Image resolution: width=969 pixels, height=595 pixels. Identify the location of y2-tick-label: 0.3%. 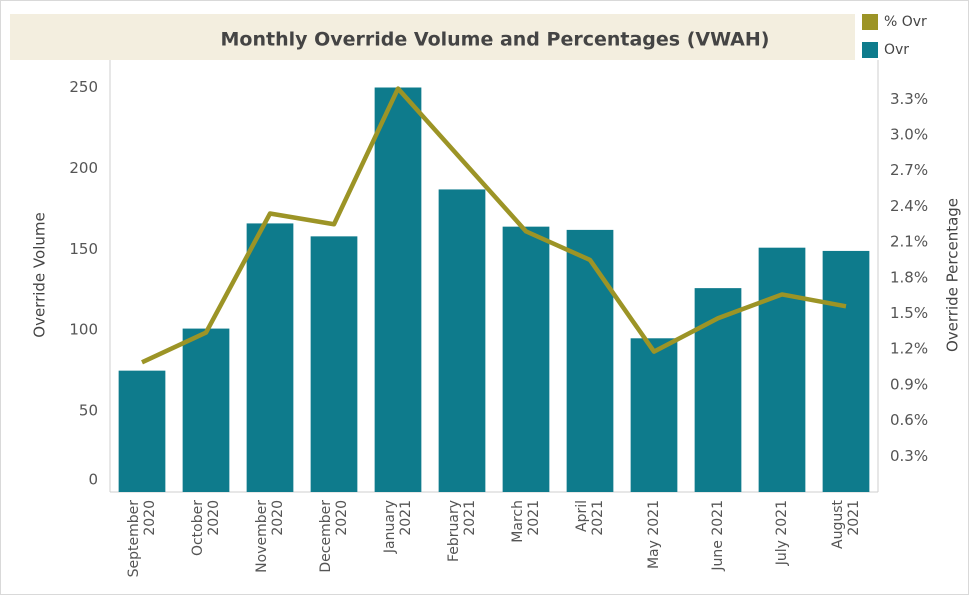
(909, 456).